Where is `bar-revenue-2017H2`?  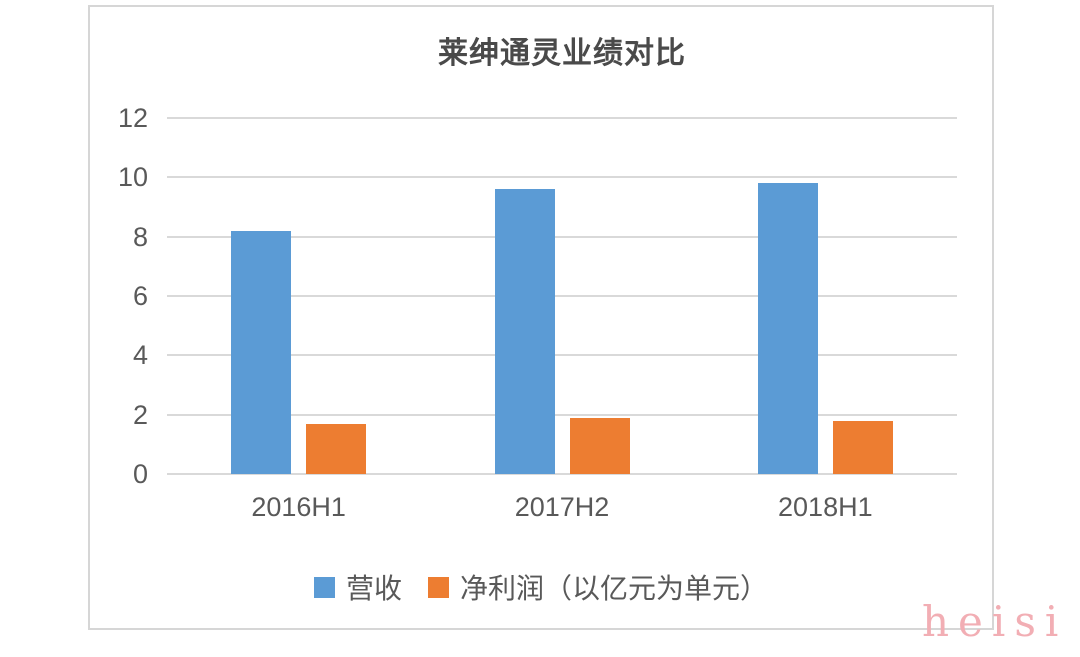
bar-revenue-2017H2 is located at coordinates (524, 331).